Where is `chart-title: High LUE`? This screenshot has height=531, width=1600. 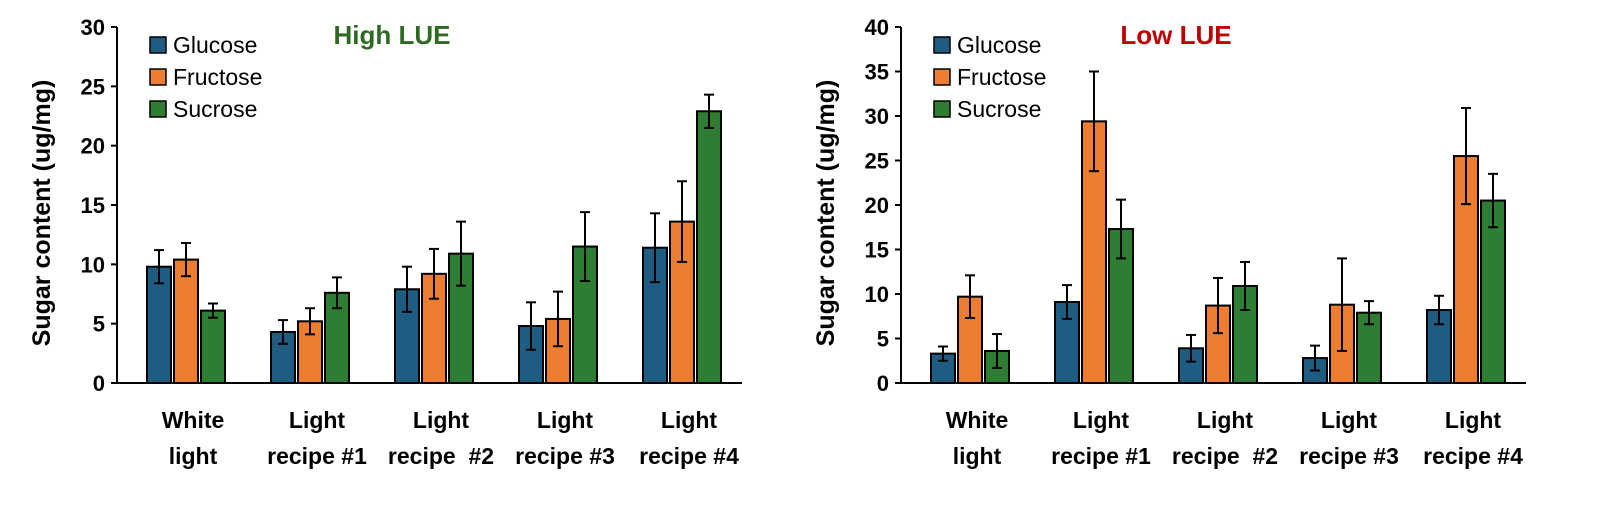
chart-title: High LUE is located at coordinates (392, 35).